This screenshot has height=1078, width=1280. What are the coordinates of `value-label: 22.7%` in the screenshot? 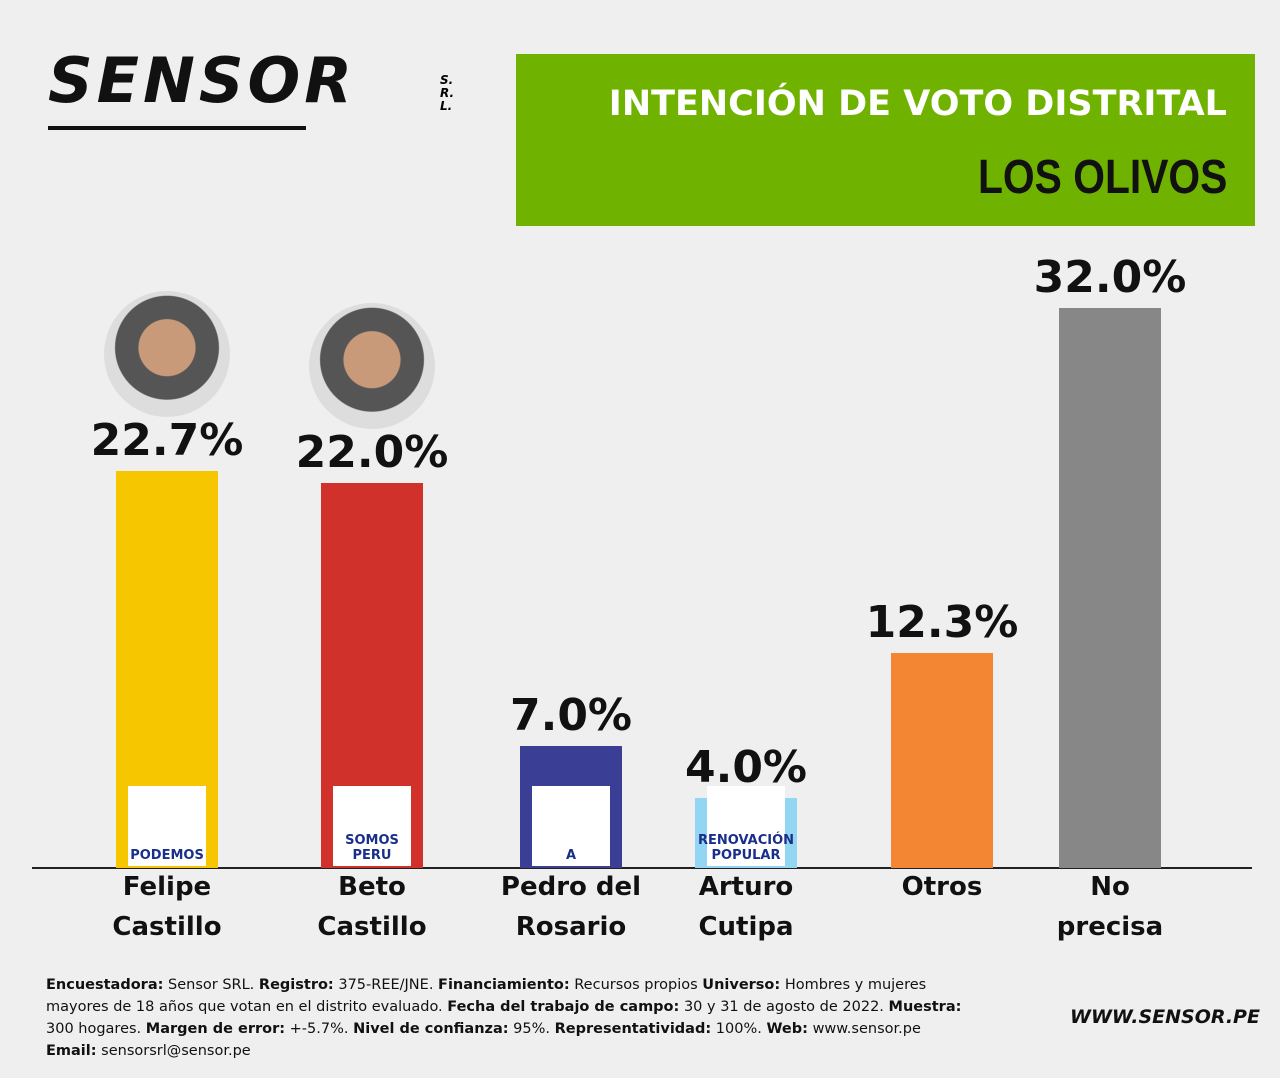 It's located at (167, 440).